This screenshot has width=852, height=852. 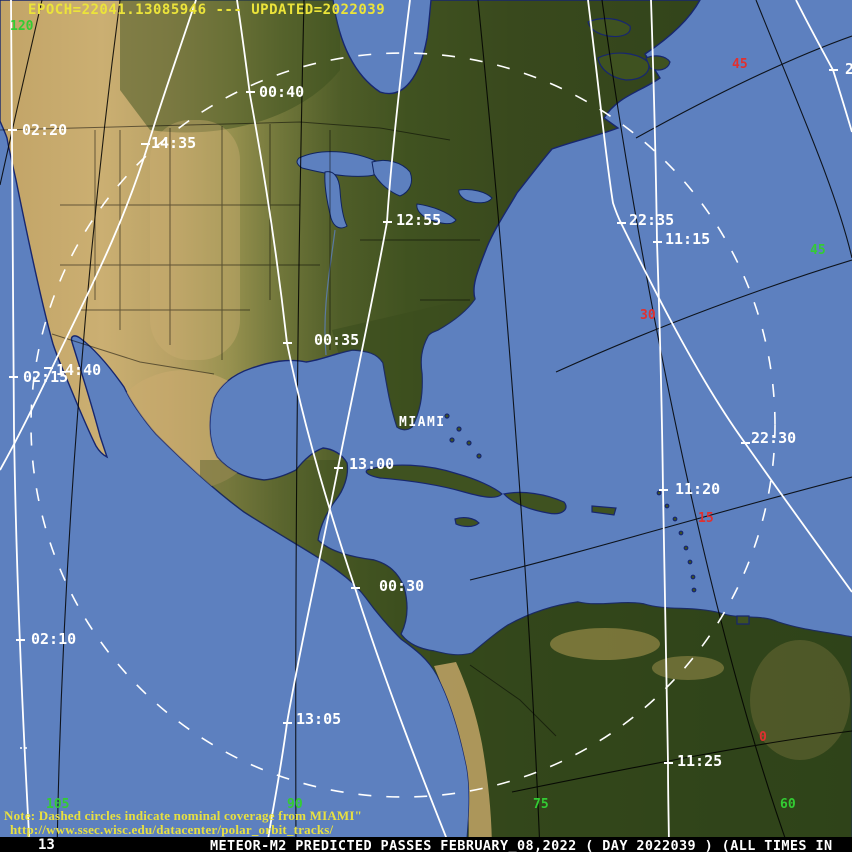 I want to click on great-lakes, so click(x=394, y=190).